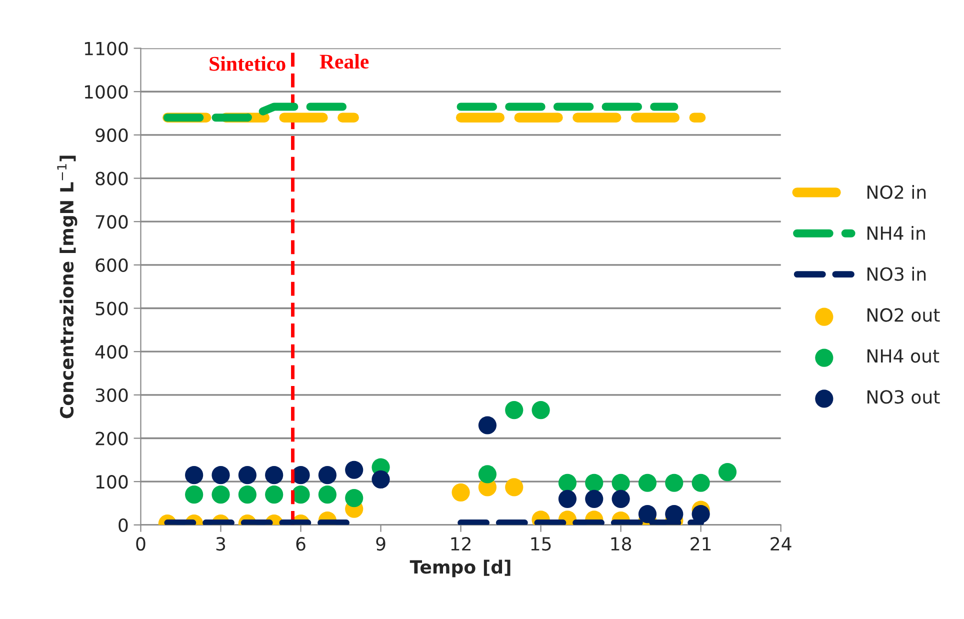 The image size is (964, 619). Describe the element at coordinates (111, 352) in the screenshot. I see `y-tick-label: 400` at that location.